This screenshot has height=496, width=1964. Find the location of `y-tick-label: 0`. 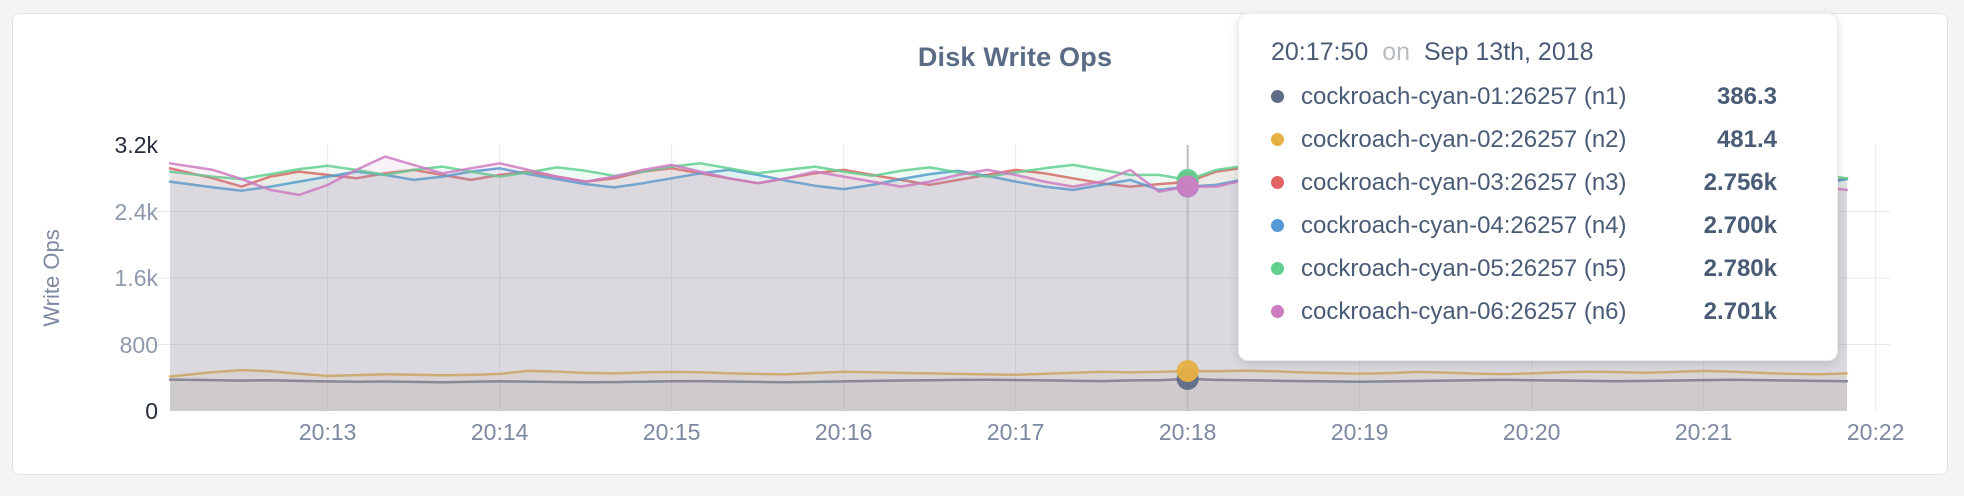

y-tick-label: 0 is located at coordinates (151, 411).